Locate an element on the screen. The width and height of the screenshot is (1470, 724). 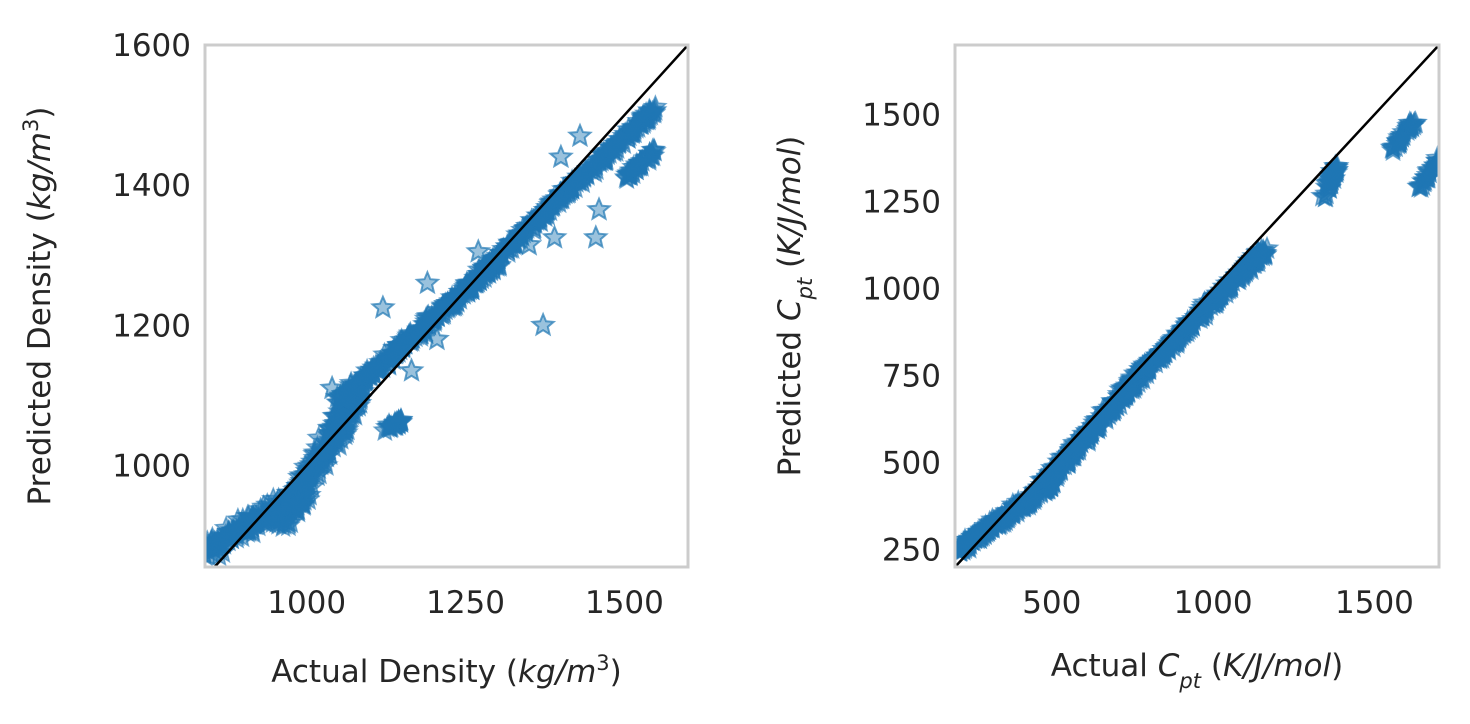
y-tick-label: 250 is located at coordinates (911, 551).